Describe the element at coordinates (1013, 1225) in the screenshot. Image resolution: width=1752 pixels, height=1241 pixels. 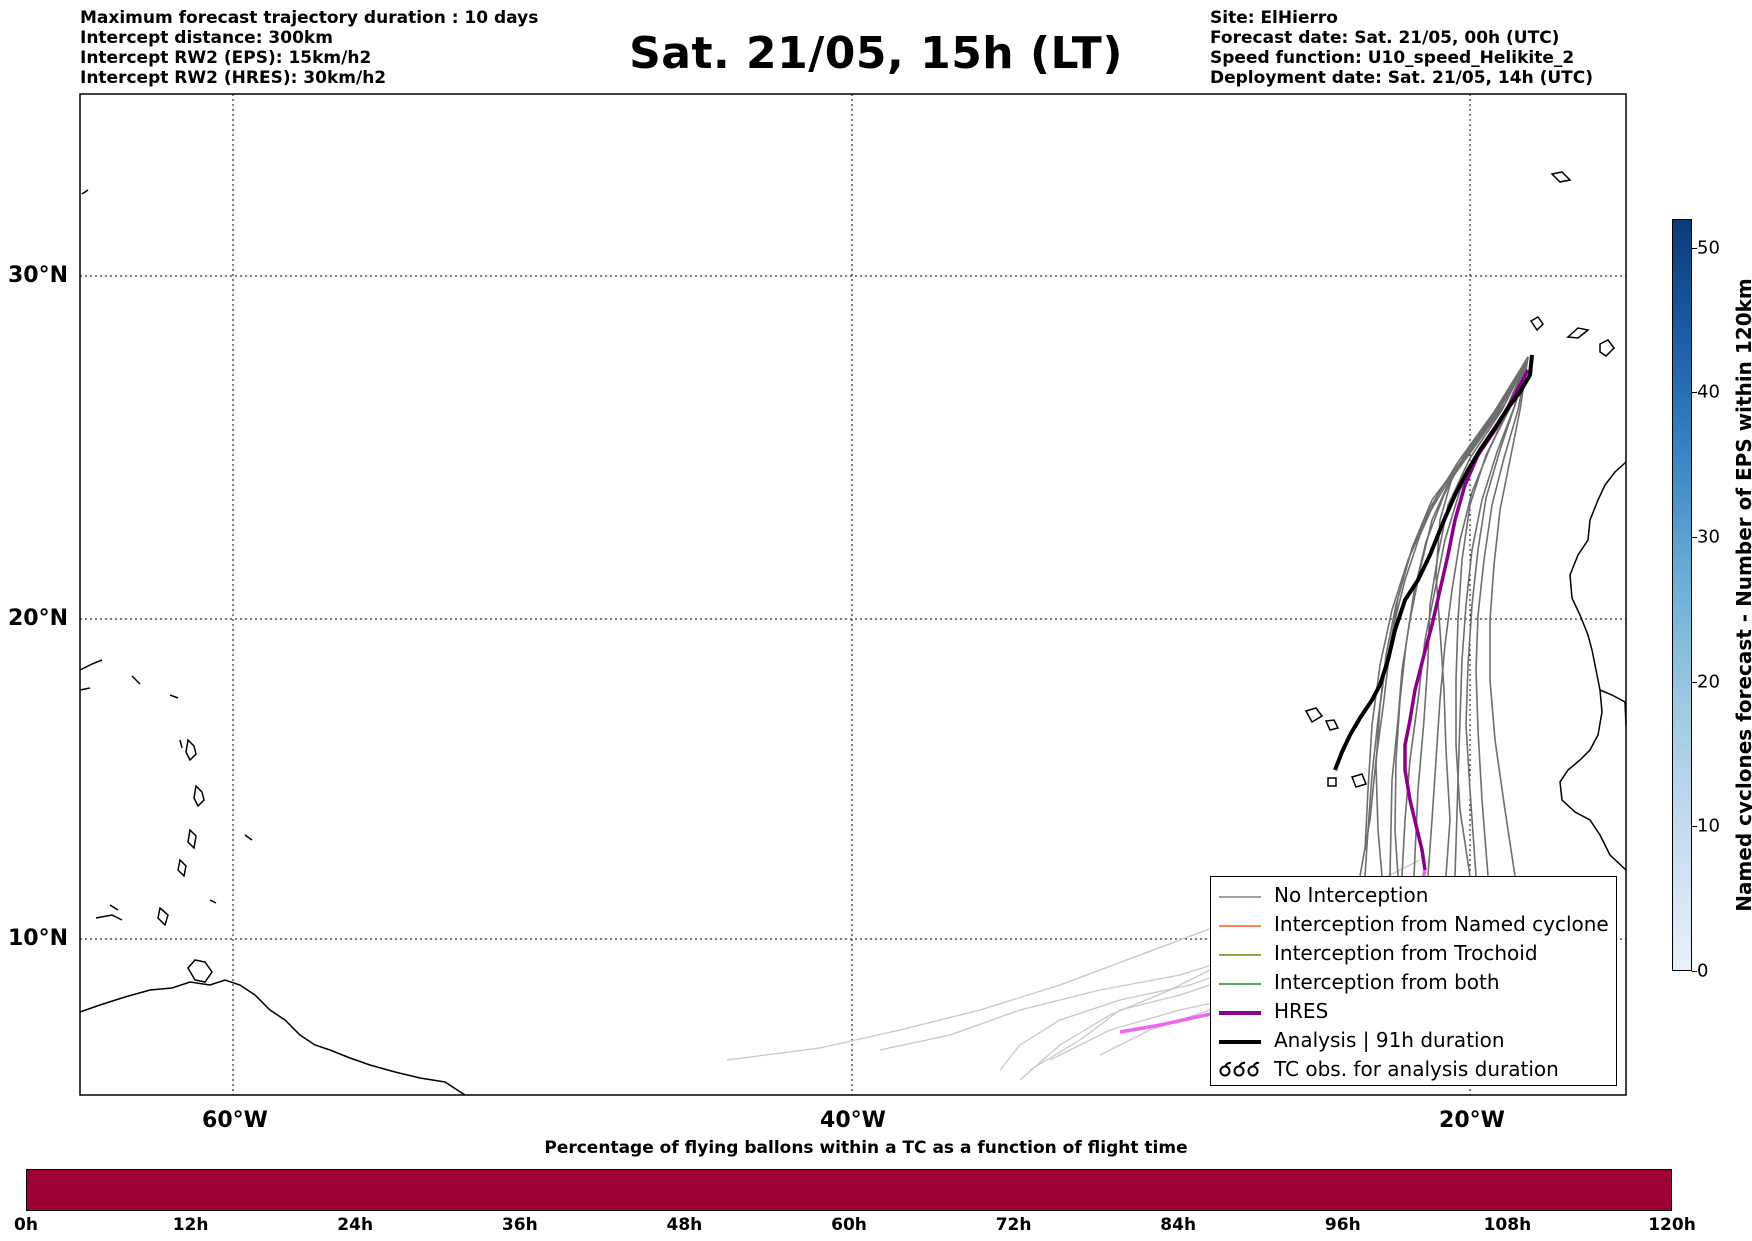
I see `flight-time-tick-72h: 72h` at that location.